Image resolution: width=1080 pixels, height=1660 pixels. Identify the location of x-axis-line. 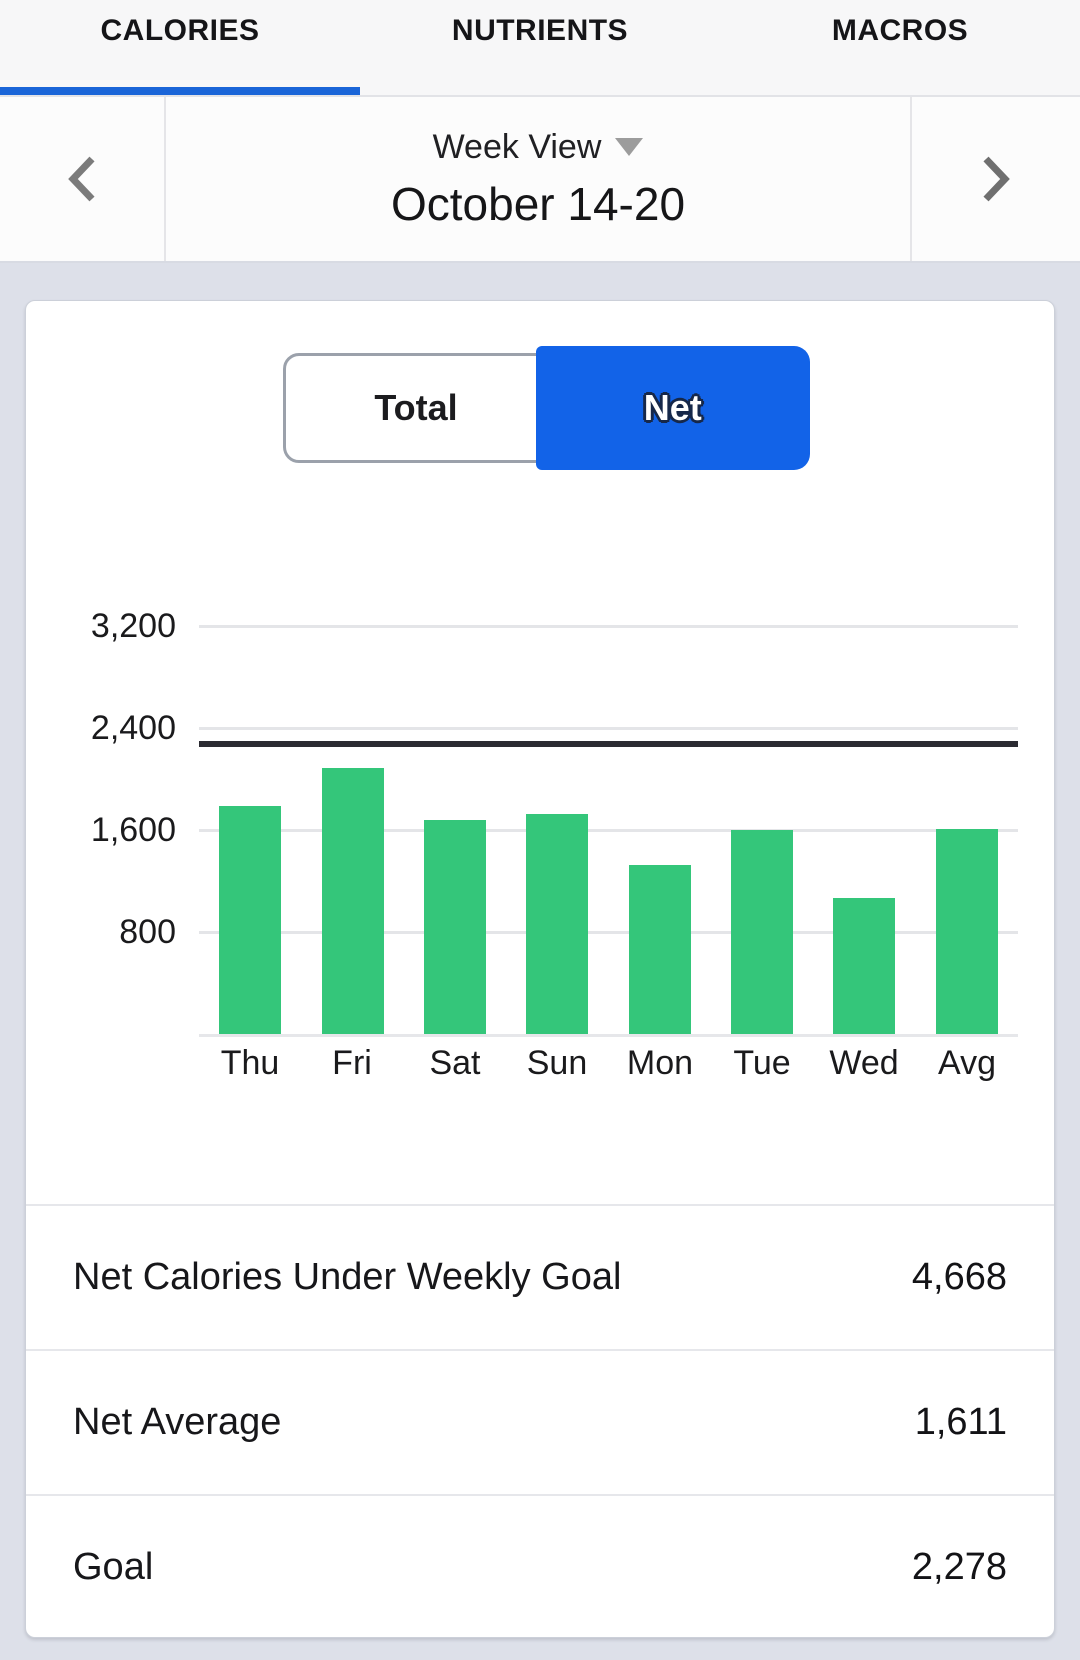
(608, 1035).